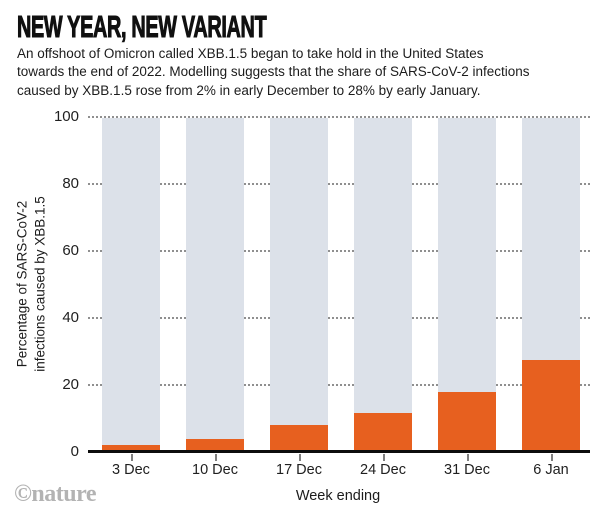 The height and width of the screenshot is (519, 600). Describe the element at coordinates (39, 284) in the screenshot. I see `y-axis-tick-labels: 0 20 40 60 80 100` at that location.